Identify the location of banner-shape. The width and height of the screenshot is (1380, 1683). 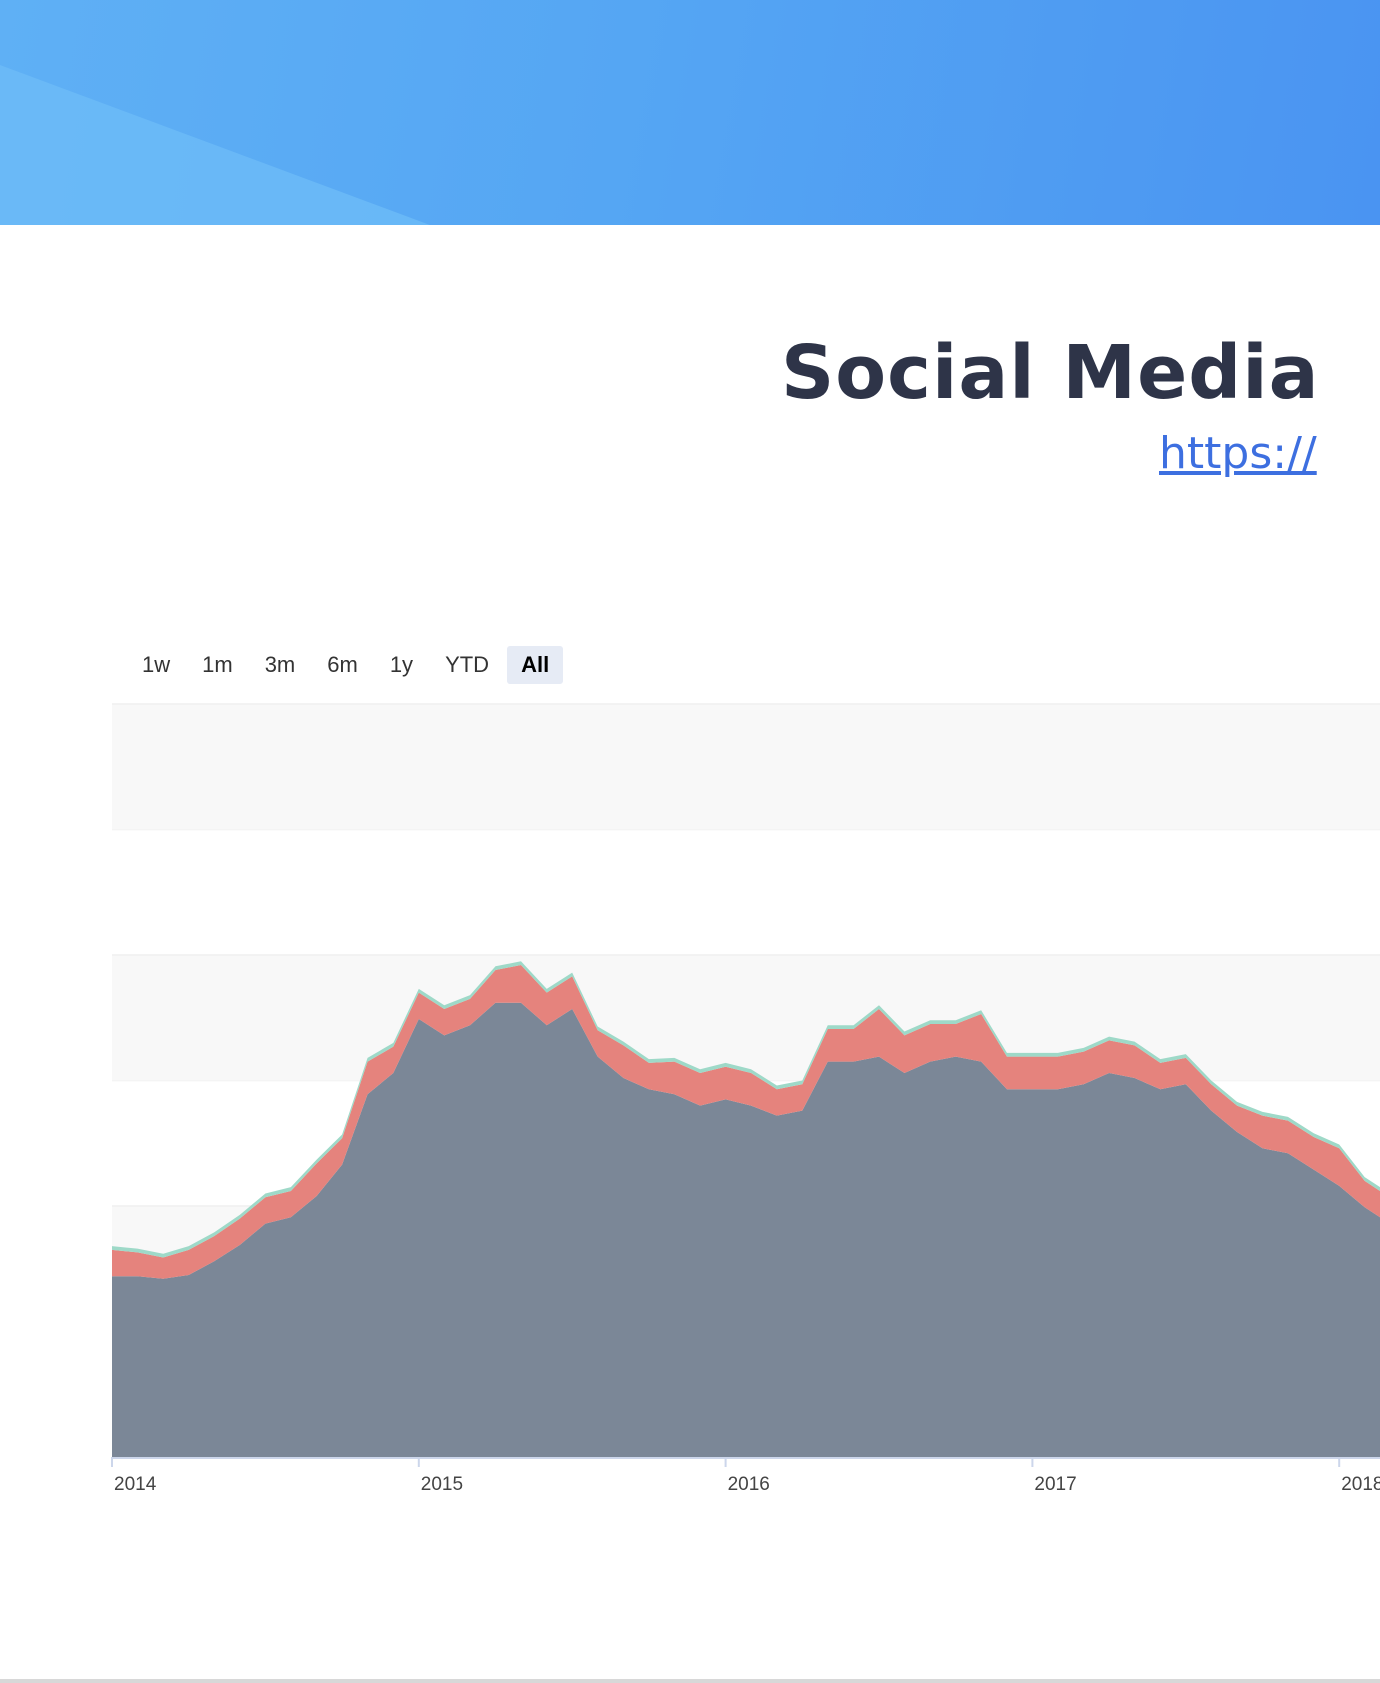
(215, 145).